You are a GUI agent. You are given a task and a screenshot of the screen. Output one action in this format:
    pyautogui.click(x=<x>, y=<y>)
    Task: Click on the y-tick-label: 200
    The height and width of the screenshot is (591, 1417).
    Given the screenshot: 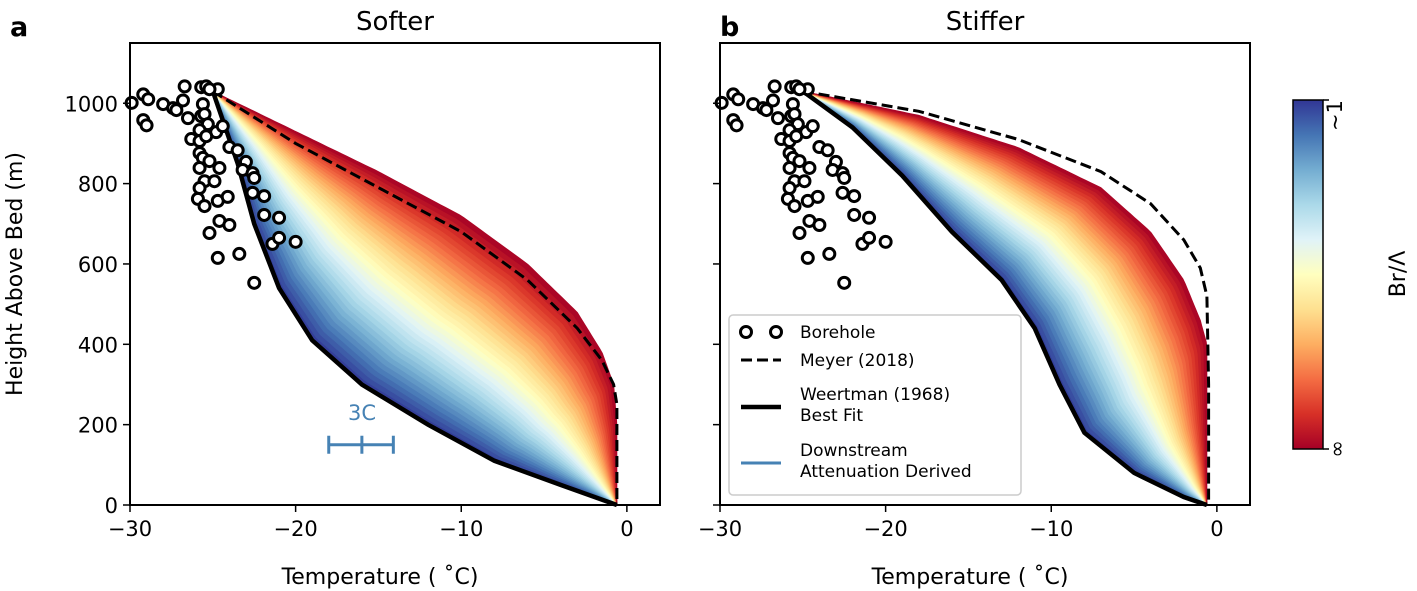 What is the action you would take?
    pyautogui.click(x=98, y=426)
    